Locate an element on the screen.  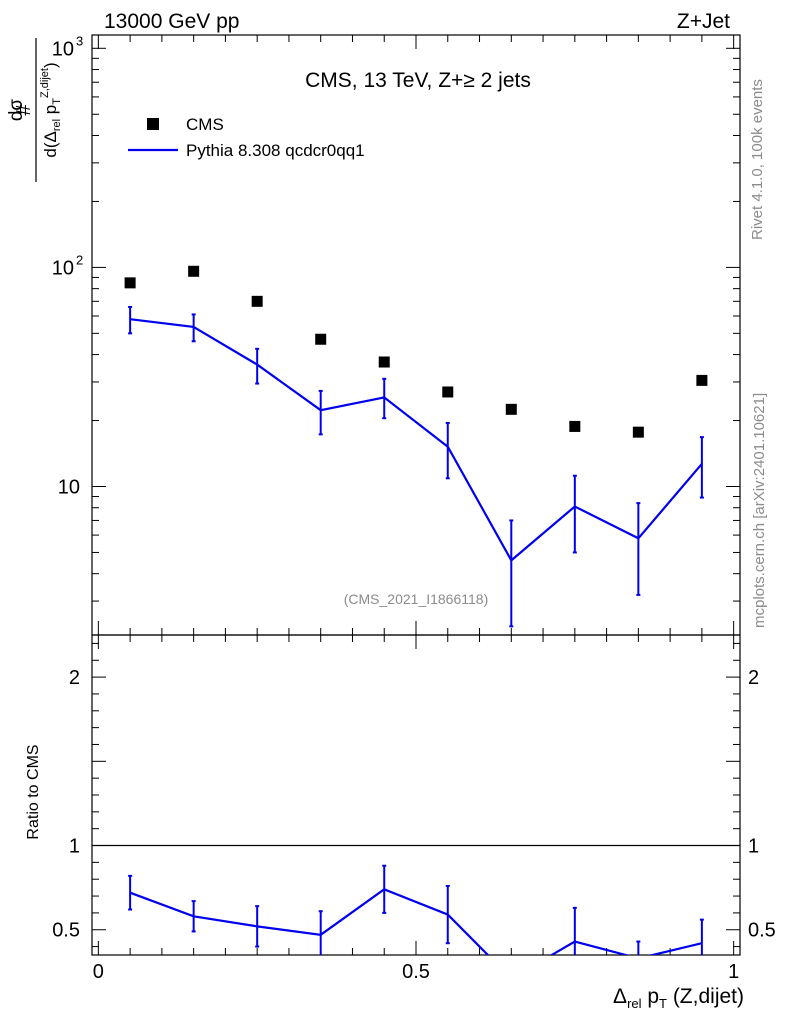
legend-cms-marker is located at coordinates (153, 124).